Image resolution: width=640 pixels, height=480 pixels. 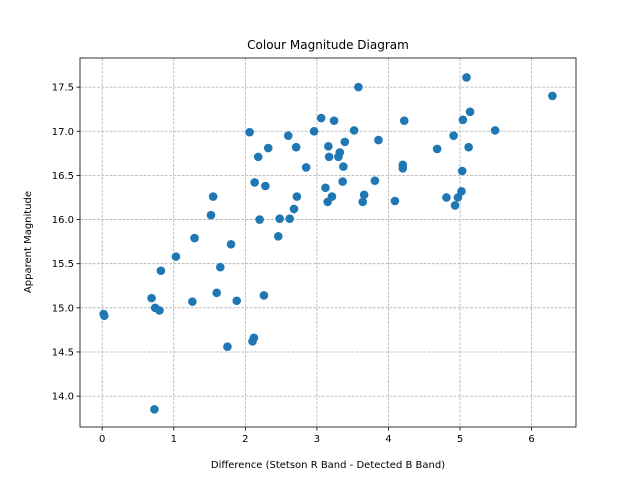 I want to click on y-tick-label: 16.0, so click(x=63, y=220).